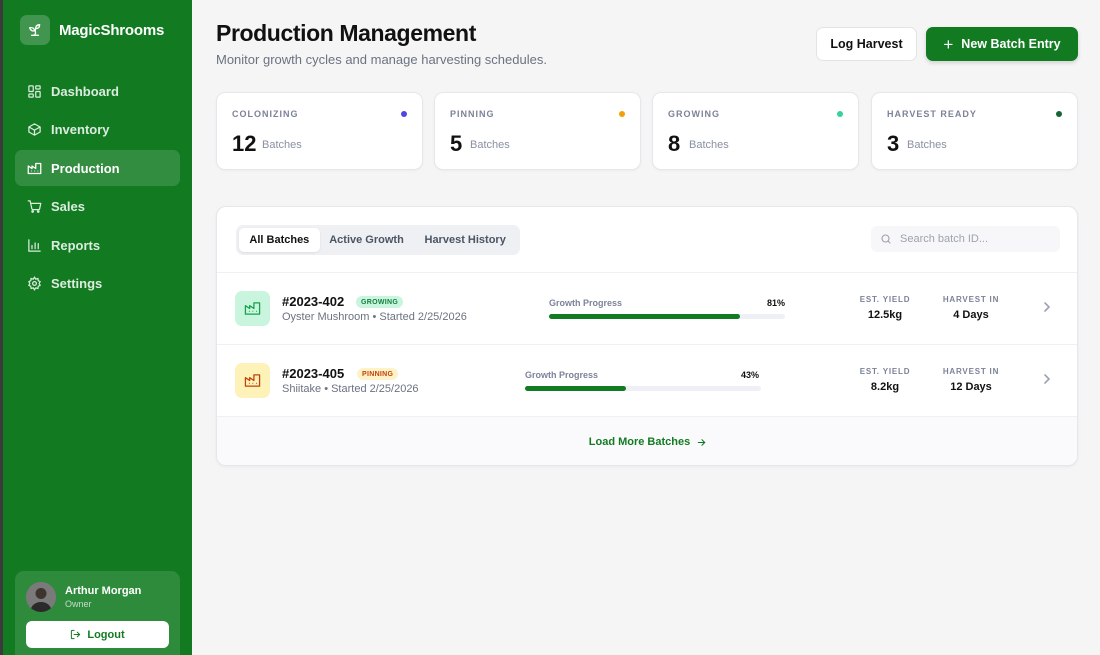 The height and width of the screenshot is (655, 1100). What do you see at coordinates (346, 33) in the screenshot?
I see `page-title: Production Management` at bounding box center [346, 33].